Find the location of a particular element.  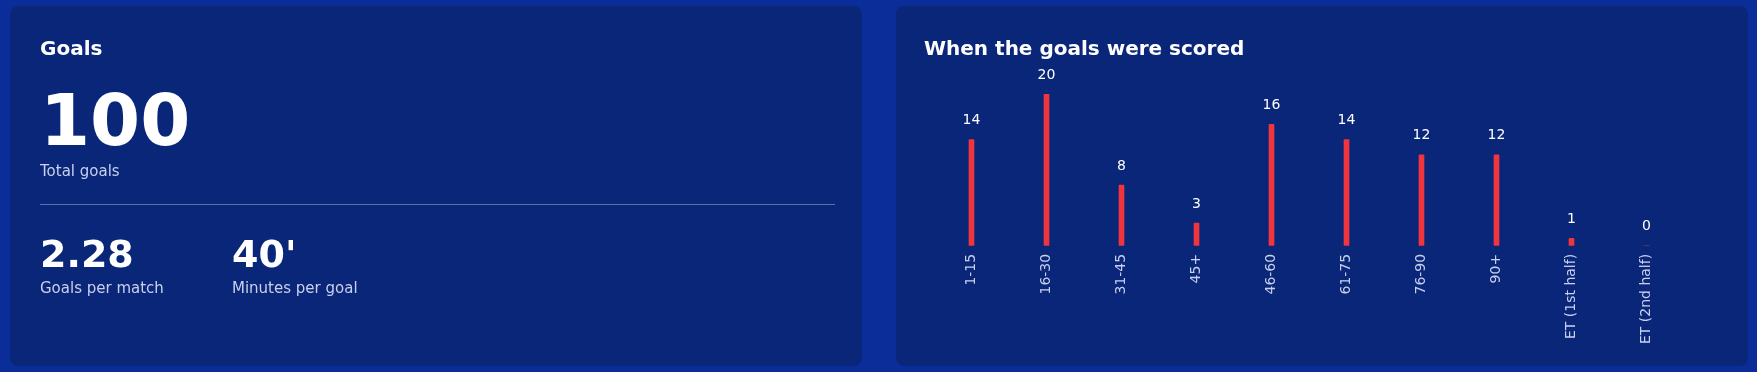

text: 2.28 is located at coordinates (87, 254).